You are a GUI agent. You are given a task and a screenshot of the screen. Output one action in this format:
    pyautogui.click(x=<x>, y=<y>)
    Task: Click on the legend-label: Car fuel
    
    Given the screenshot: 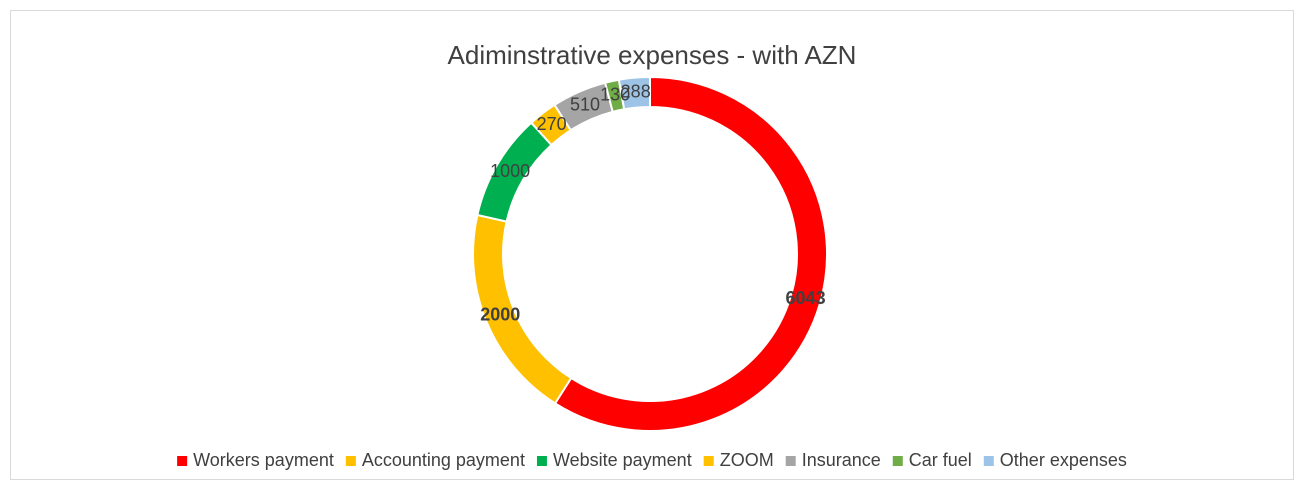 What is the action you would take?
    pyautogui.click(x=940, y=460)
    